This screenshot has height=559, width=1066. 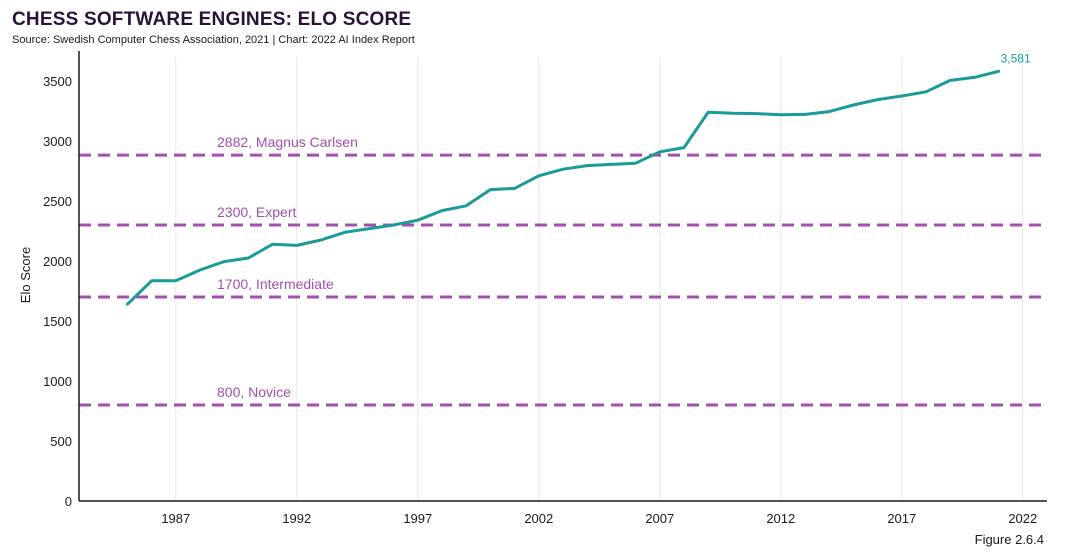 I want to click on reference-line-label: 2300, Expert, so click(x=256, y=212).